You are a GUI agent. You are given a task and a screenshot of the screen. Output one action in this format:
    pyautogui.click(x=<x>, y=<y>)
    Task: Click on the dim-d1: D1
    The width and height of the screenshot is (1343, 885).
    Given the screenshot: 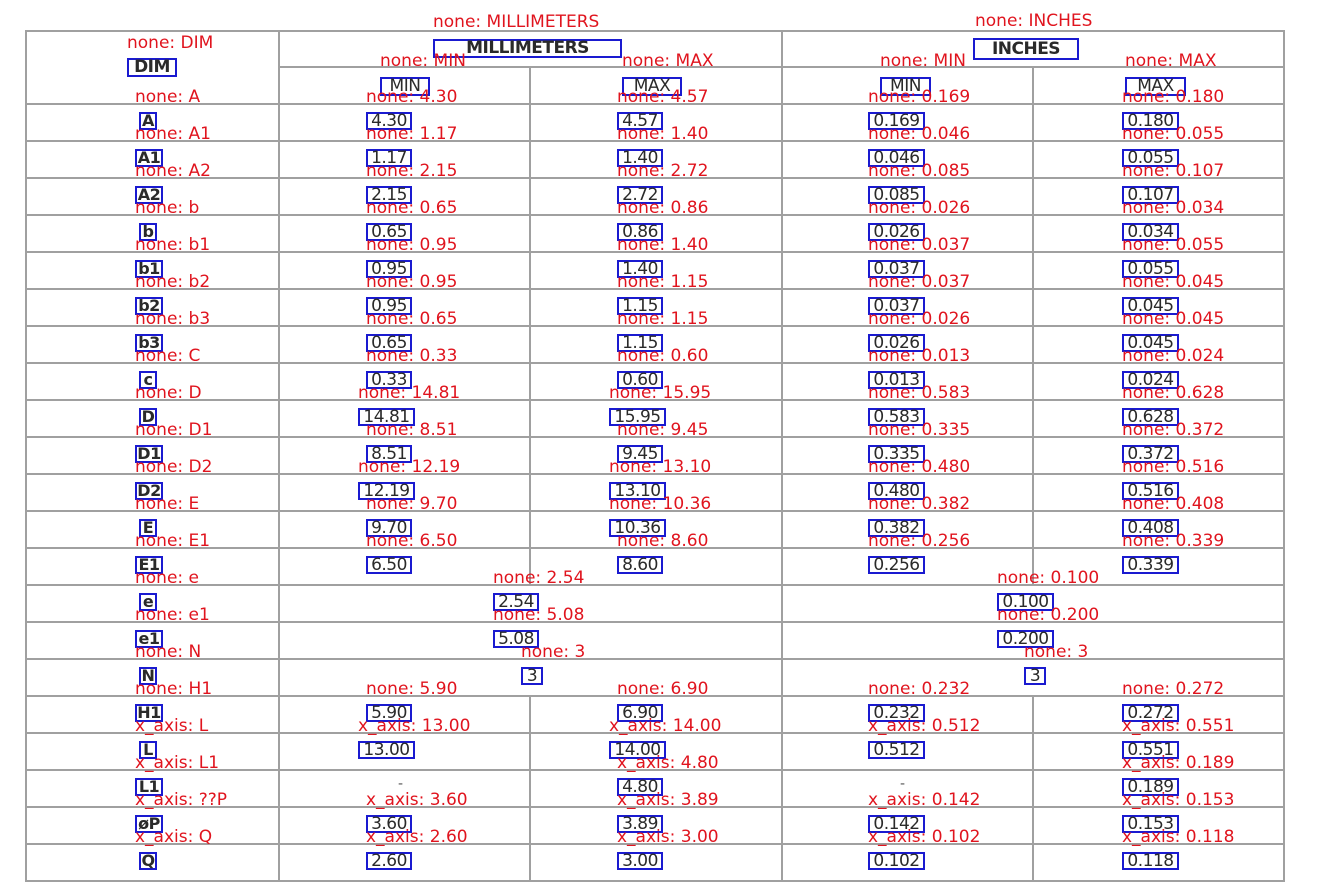 What is the action you would take?
    pyautogui.click(x=149, y=454)
    